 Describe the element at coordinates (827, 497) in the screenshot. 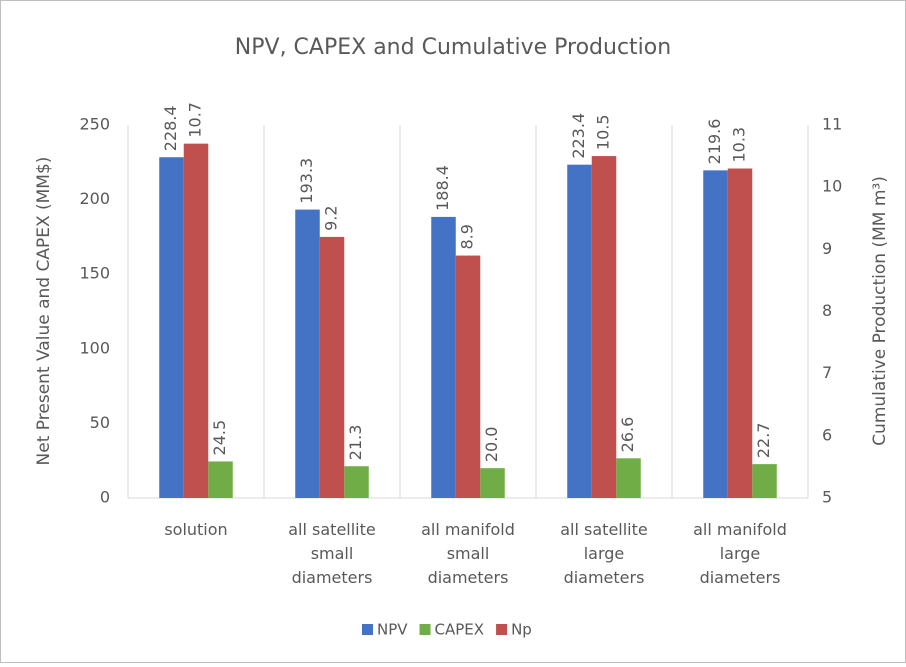

I see `y2-tick-label: 5` at that location.